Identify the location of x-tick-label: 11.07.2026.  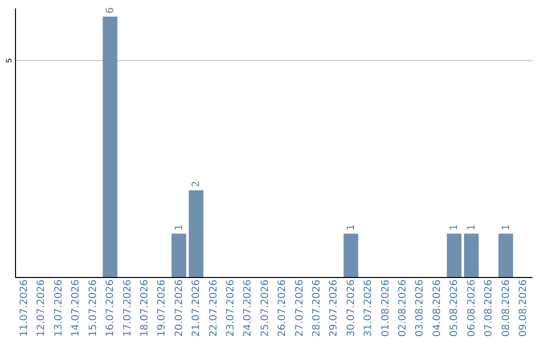
(24, 308).